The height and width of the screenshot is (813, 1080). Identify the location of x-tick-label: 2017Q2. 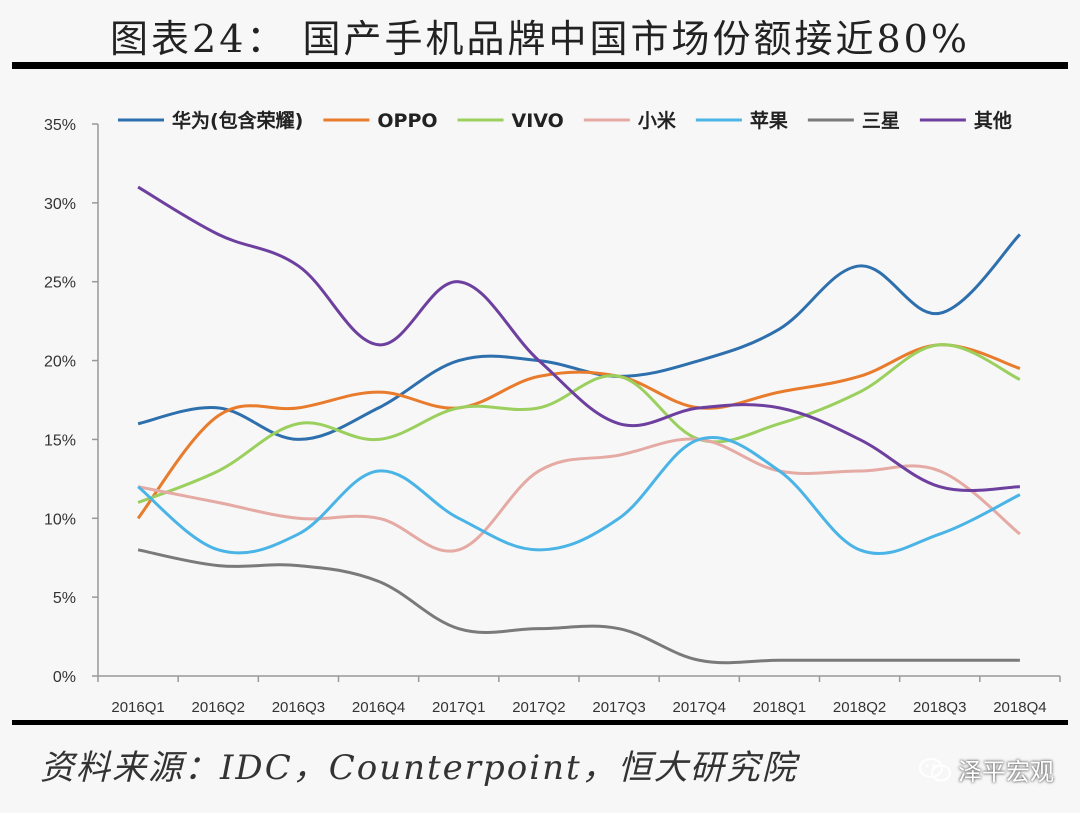
(538, 707).